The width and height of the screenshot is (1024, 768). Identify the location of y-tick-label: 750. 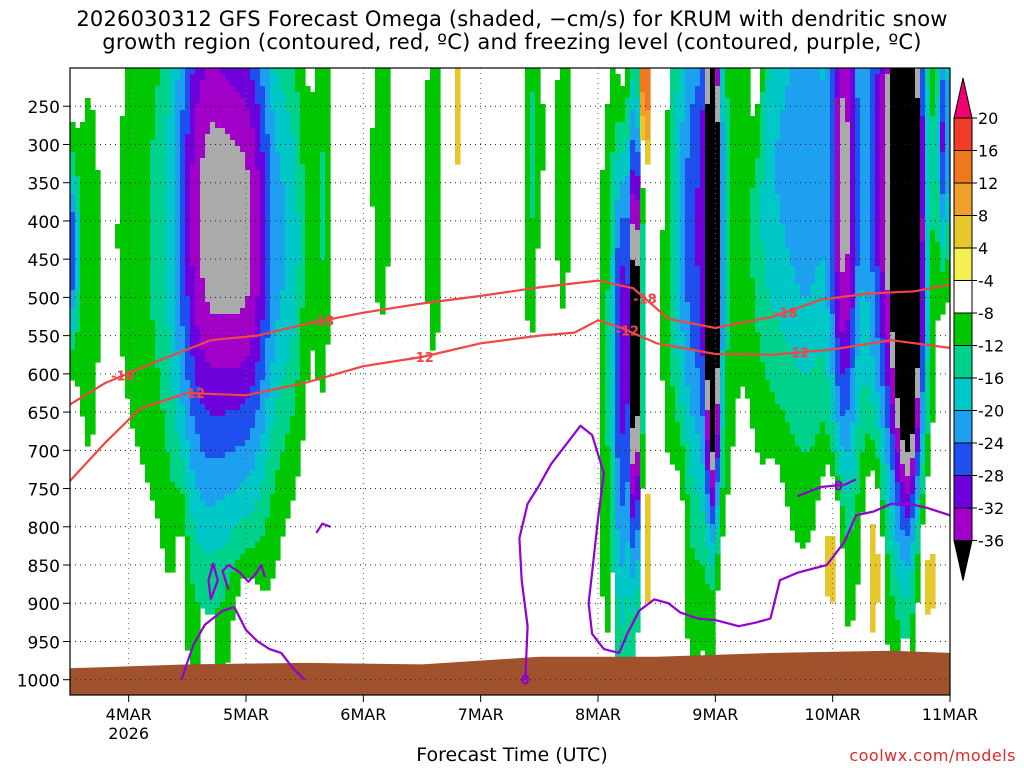
(44, 491).